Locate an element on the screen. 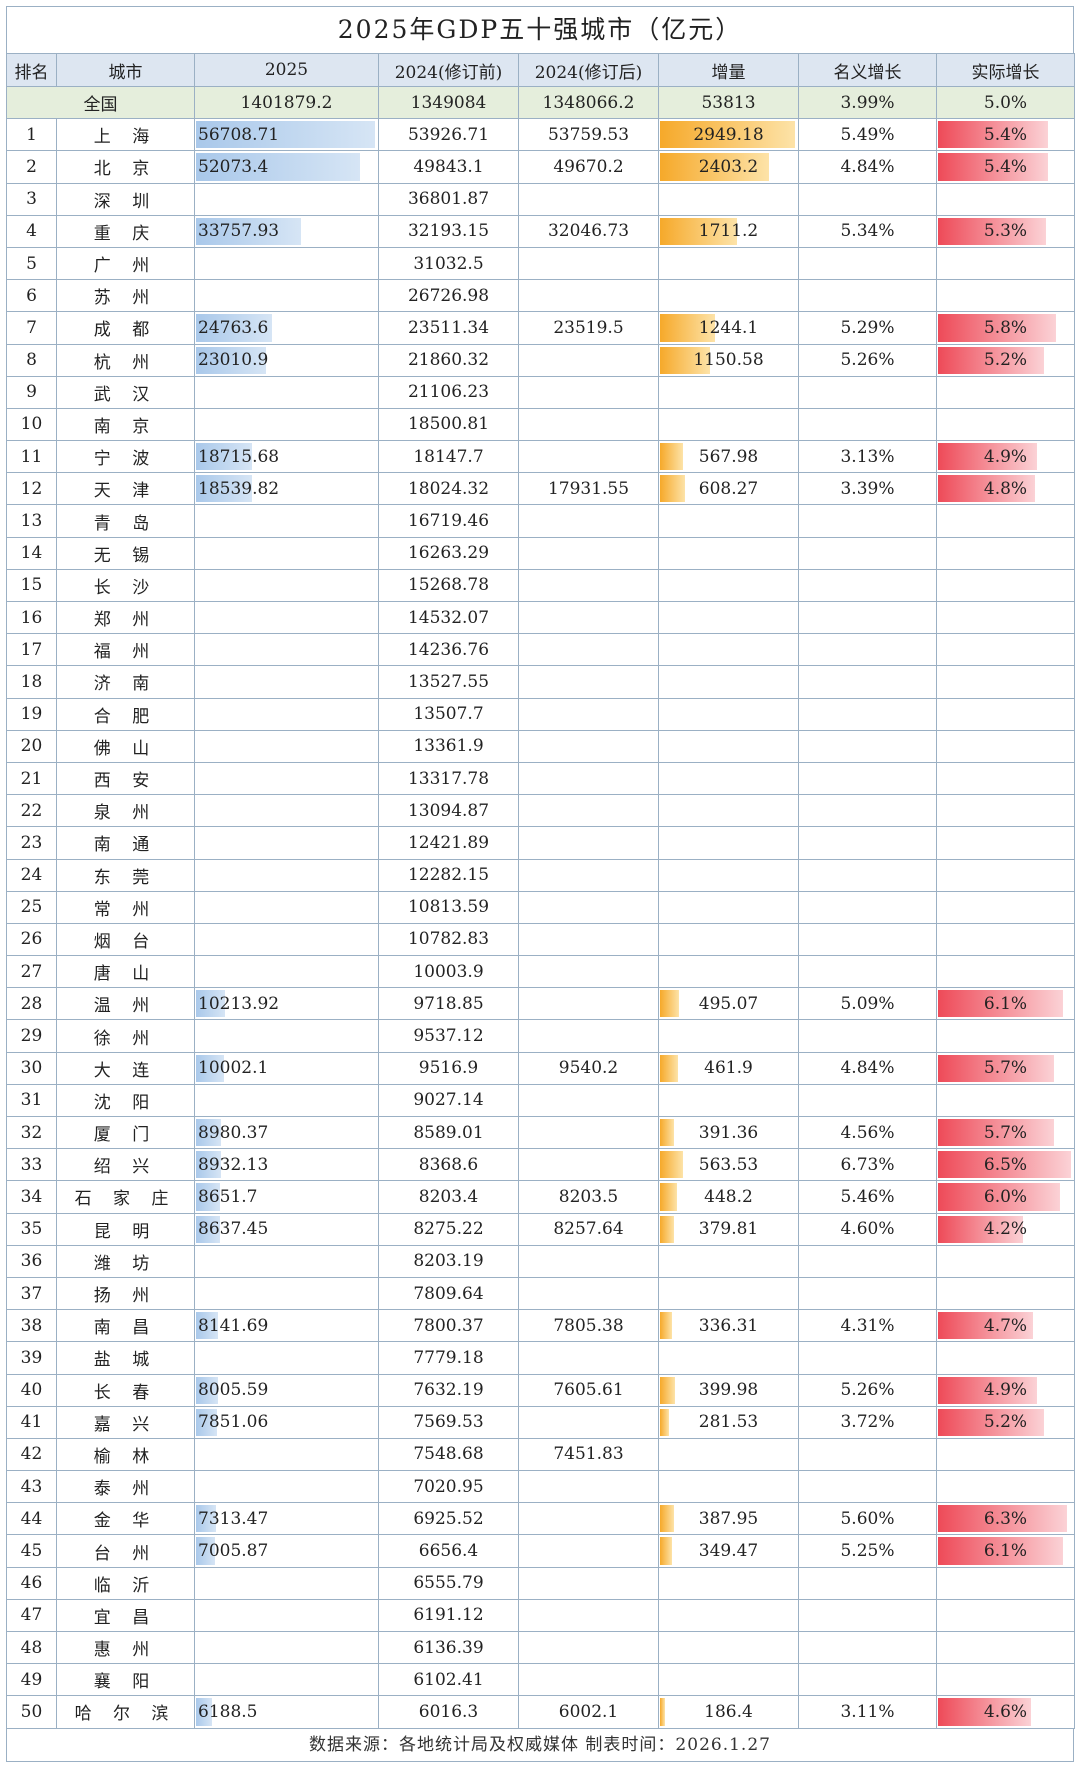 The width and height of the screenshot is (1080, 1766). cell-rank-text: 24 is located at coordinates (31, 875).